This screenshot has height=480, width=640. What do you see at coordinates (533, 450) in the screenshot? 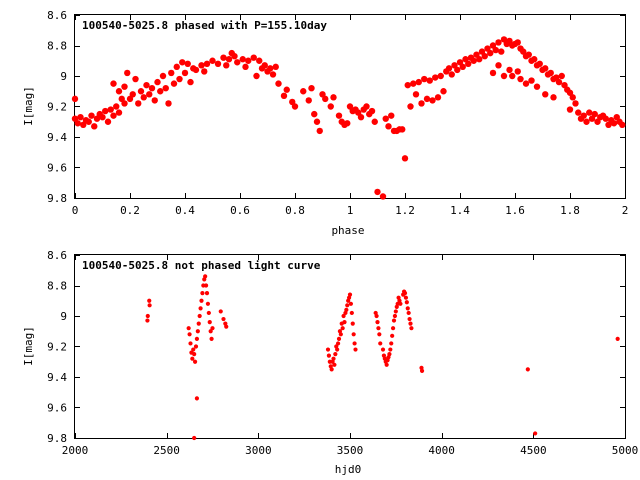
I see `x-tick-label-unphased: 4500` at bounding box center [533, 450].